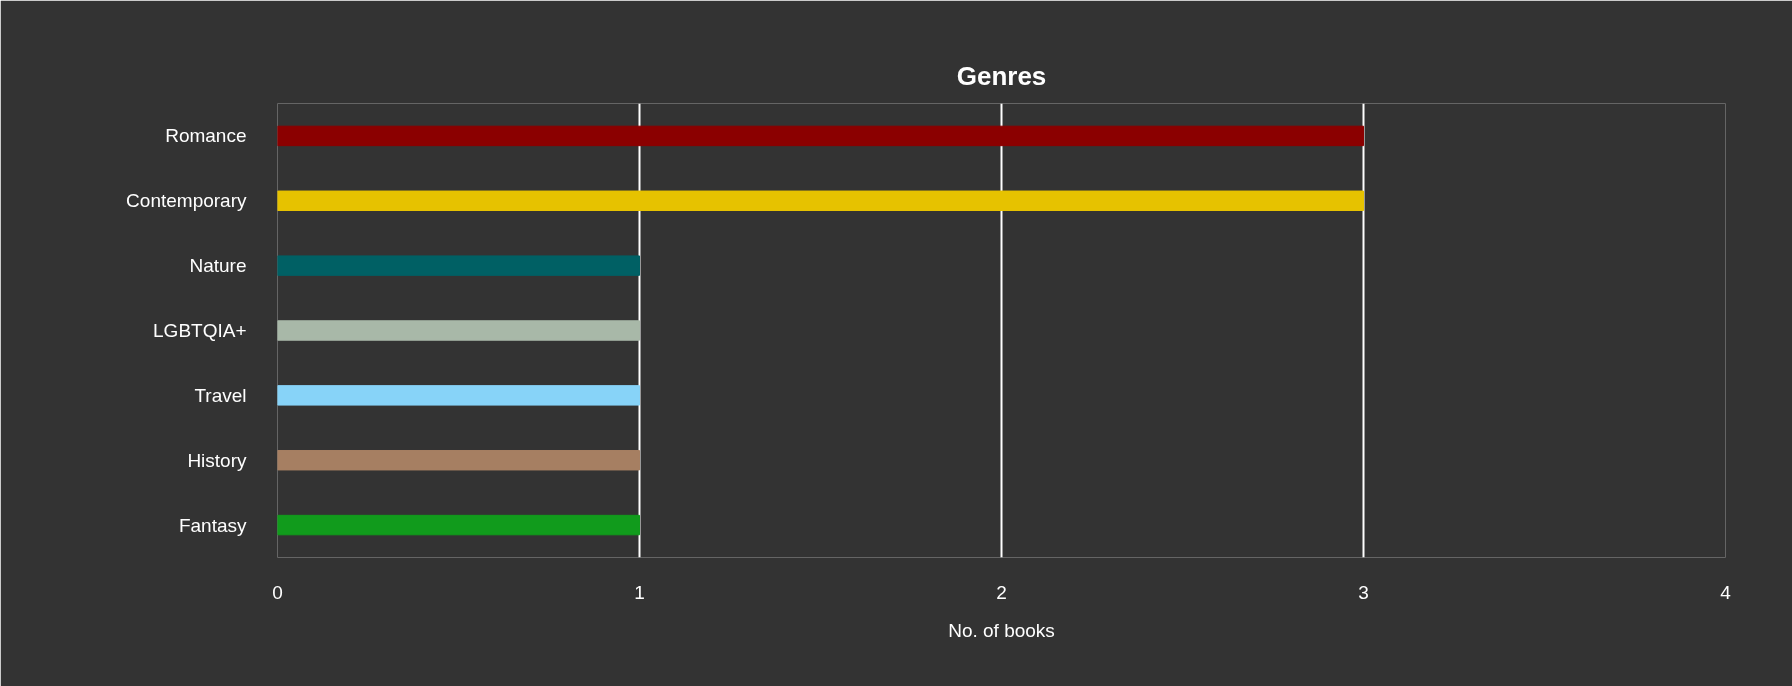  Describe the element at coordinates (212, 525) in the screenshot. I see `y-tick-label: Fantasy` at that location.